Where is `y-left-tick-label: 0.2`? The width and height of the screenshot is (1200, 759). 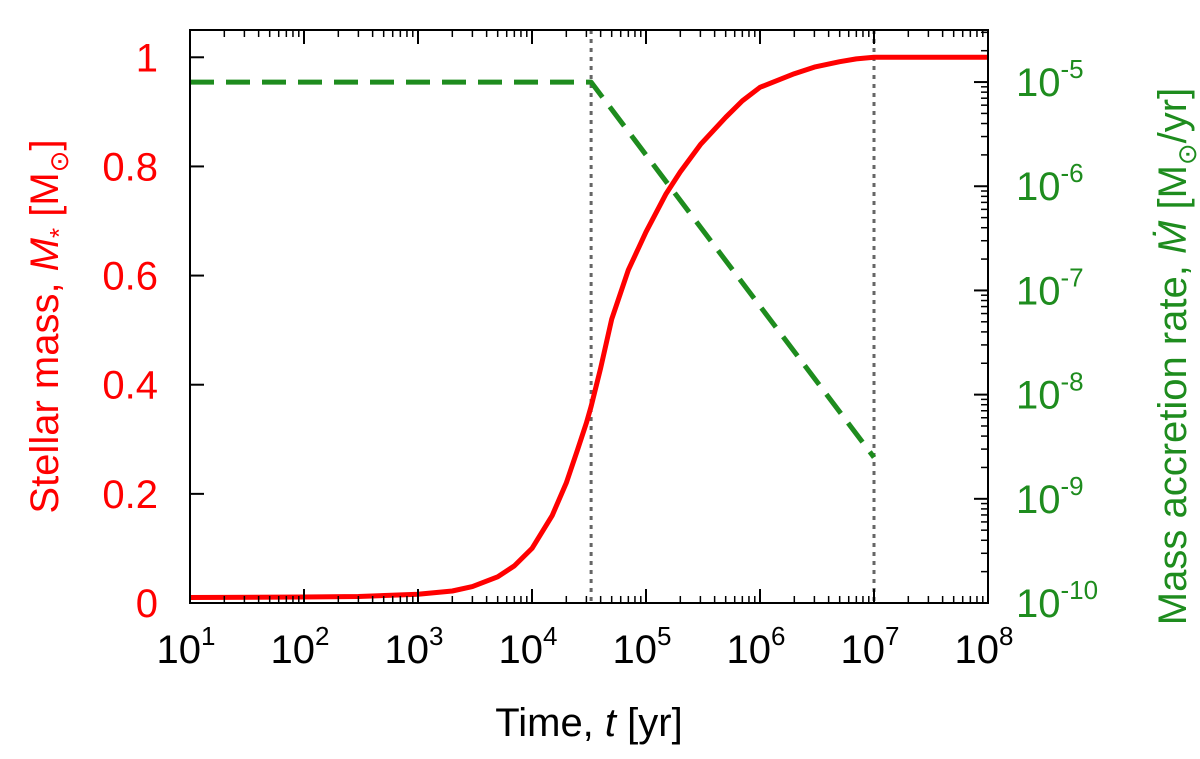
y-left-tick-label: 0.2 is located at coordinates (130, 495).